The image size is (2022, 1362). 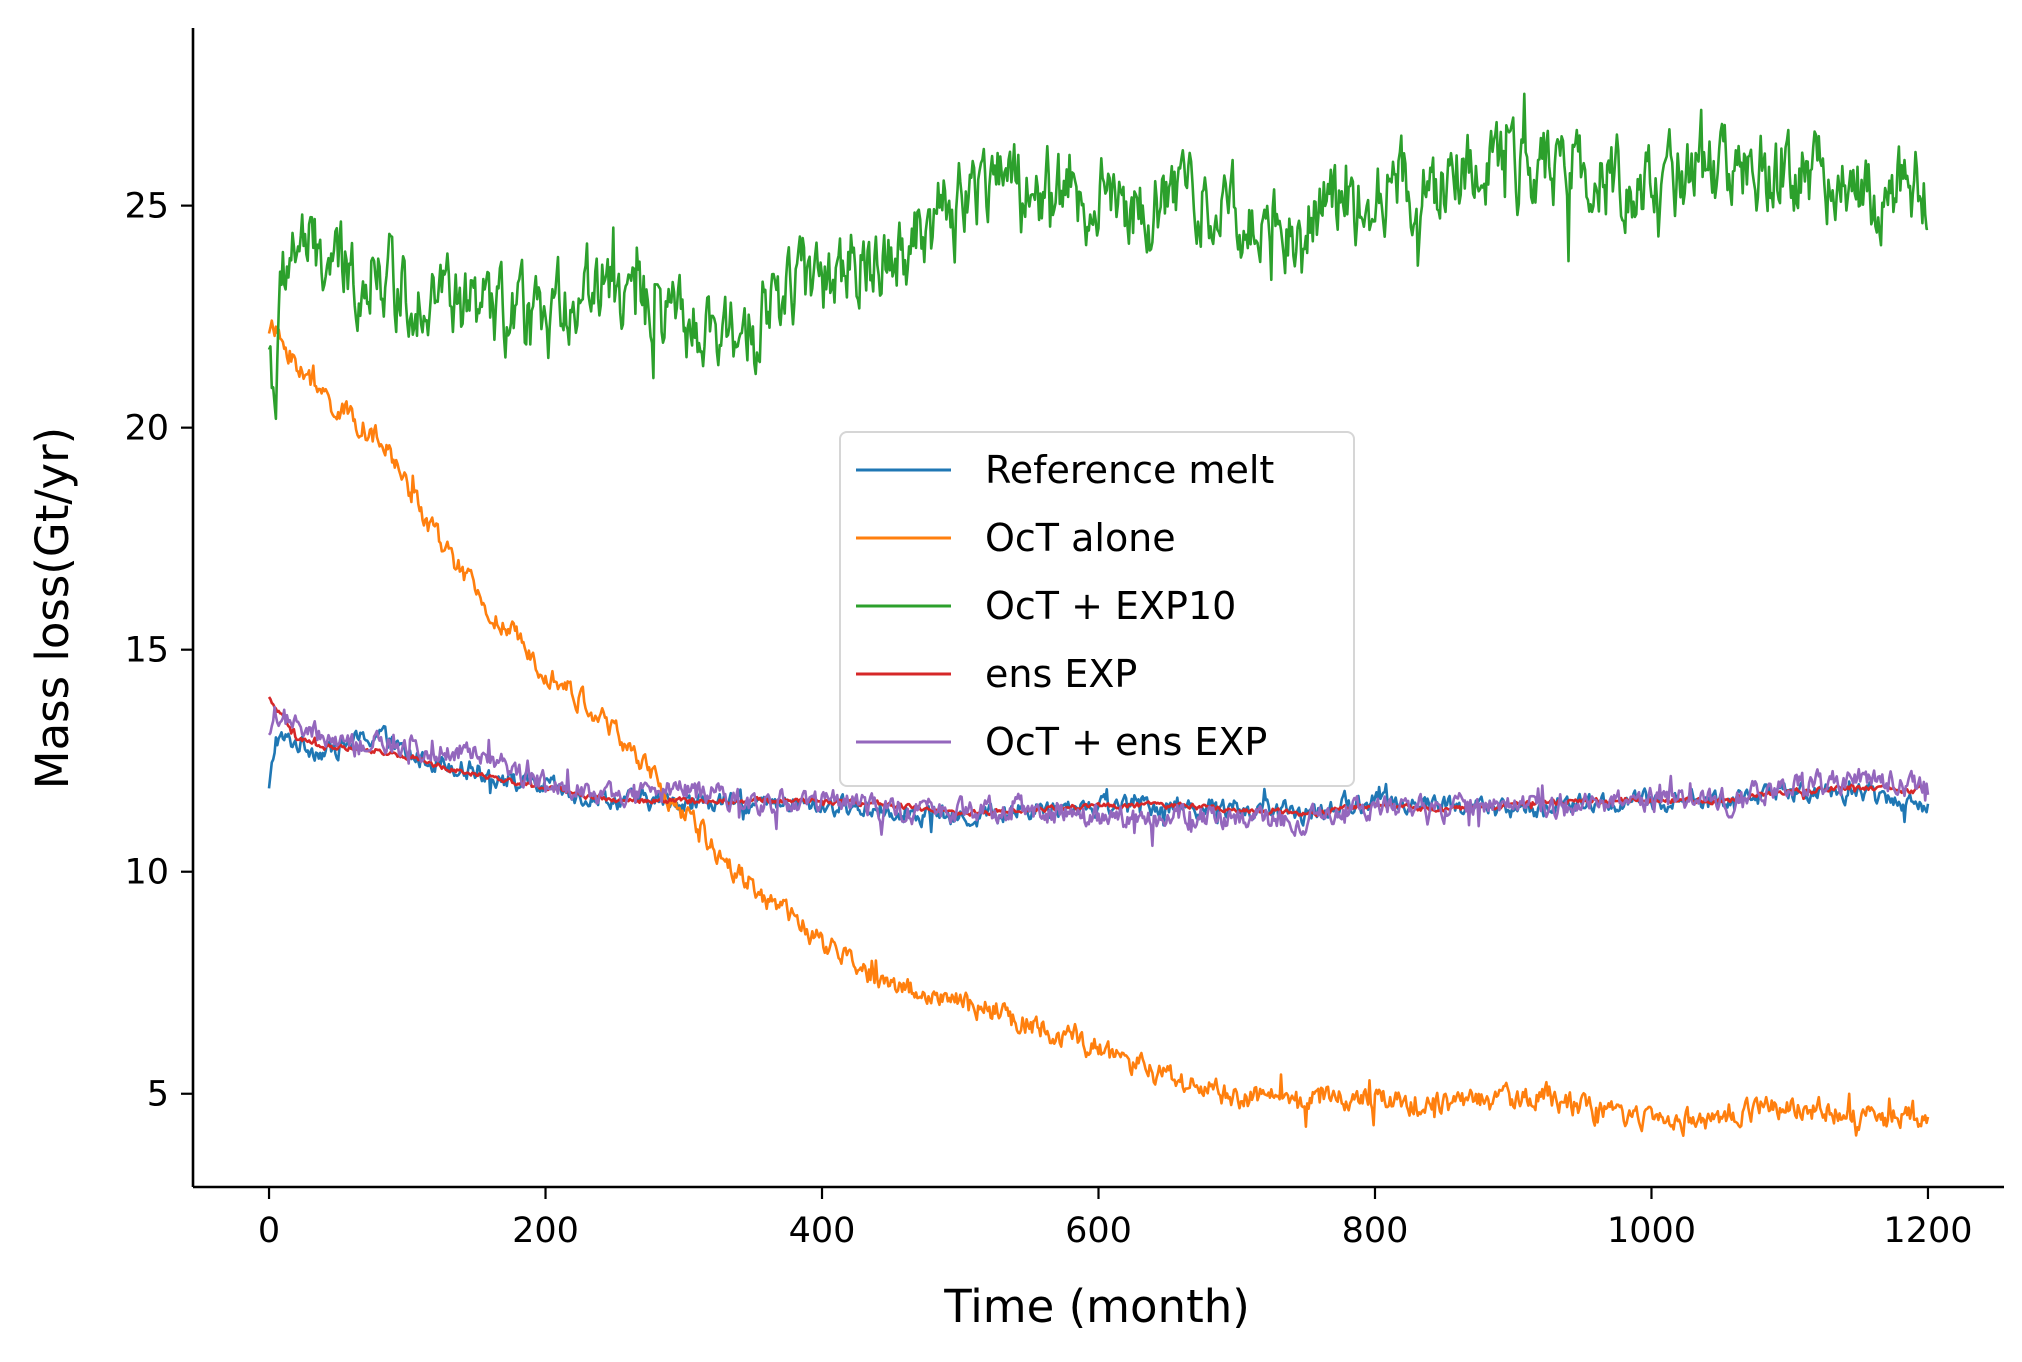 What do you see at coordinates (1927, 1231) in the screenshot?
I see `x-tick-label: 1200` at bounding box center [1927, 1231].